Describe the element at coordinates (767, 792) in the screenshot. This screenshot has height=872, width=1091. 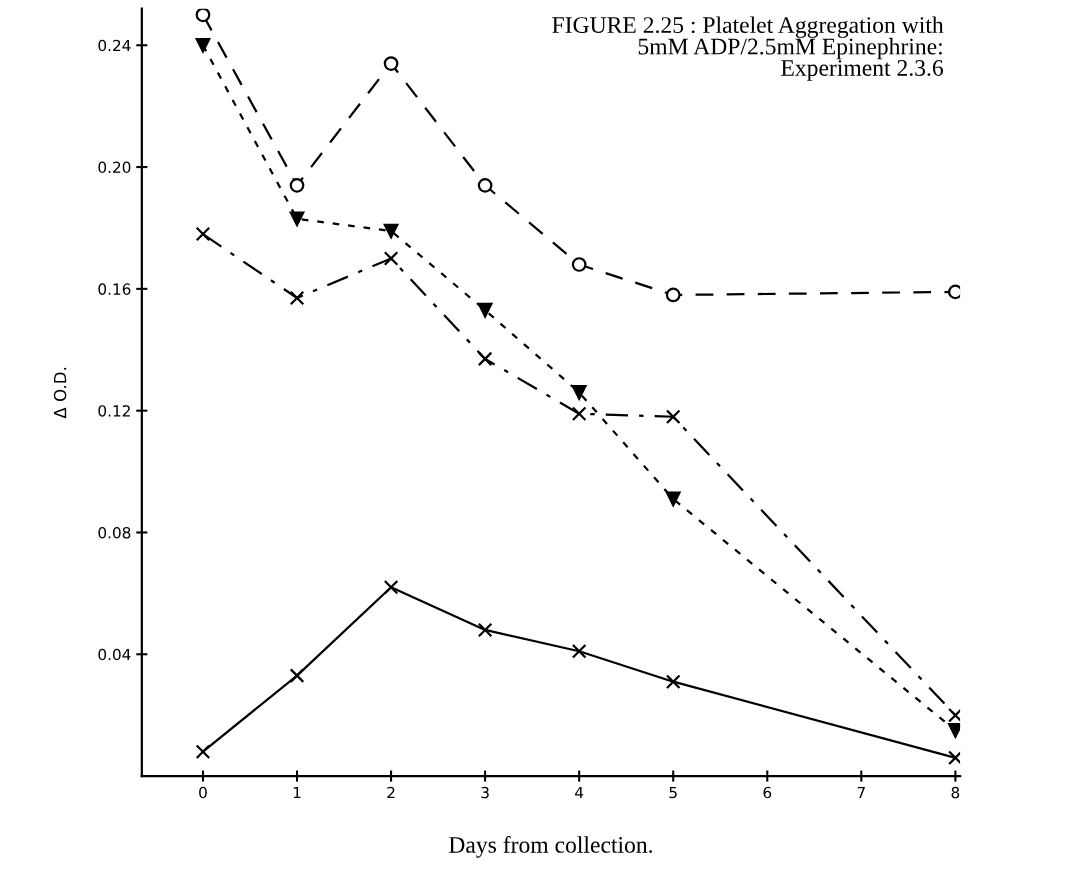
I see `x-tick-label: 6` at that location.